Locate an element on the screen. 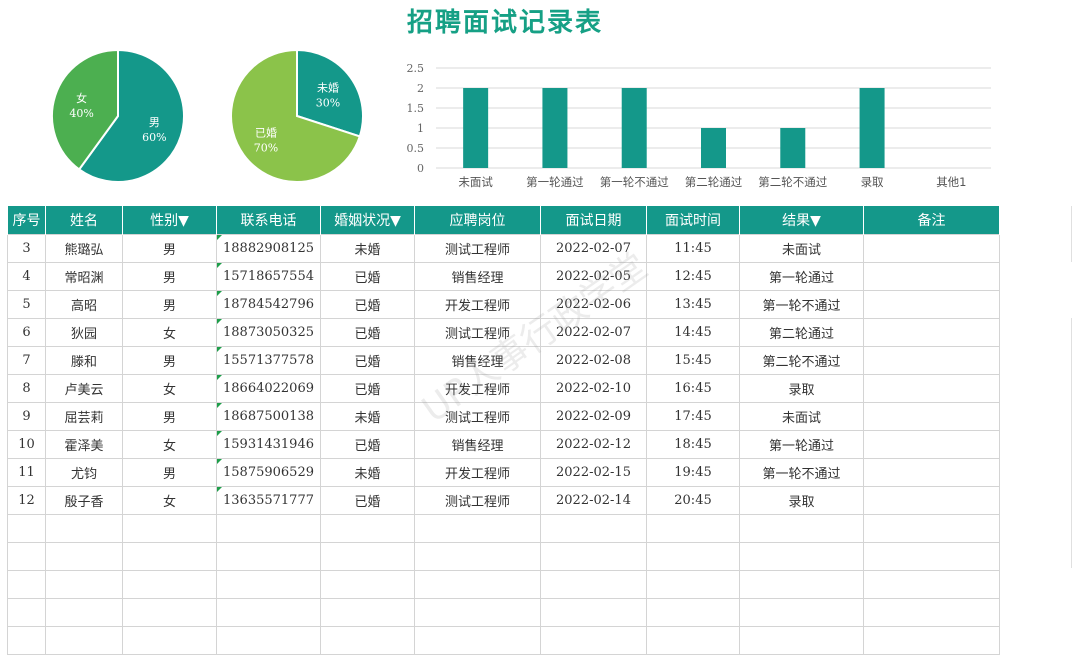  table-cell: 3 is located at coordinates (26, 248).